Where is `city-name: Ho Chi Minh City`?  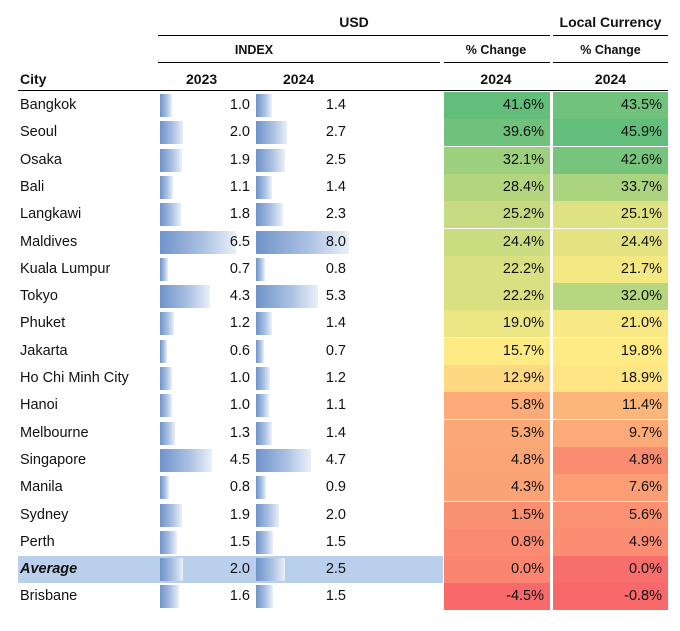 city-name: Ho Chi Minh City is located at coordinates (74, 378).